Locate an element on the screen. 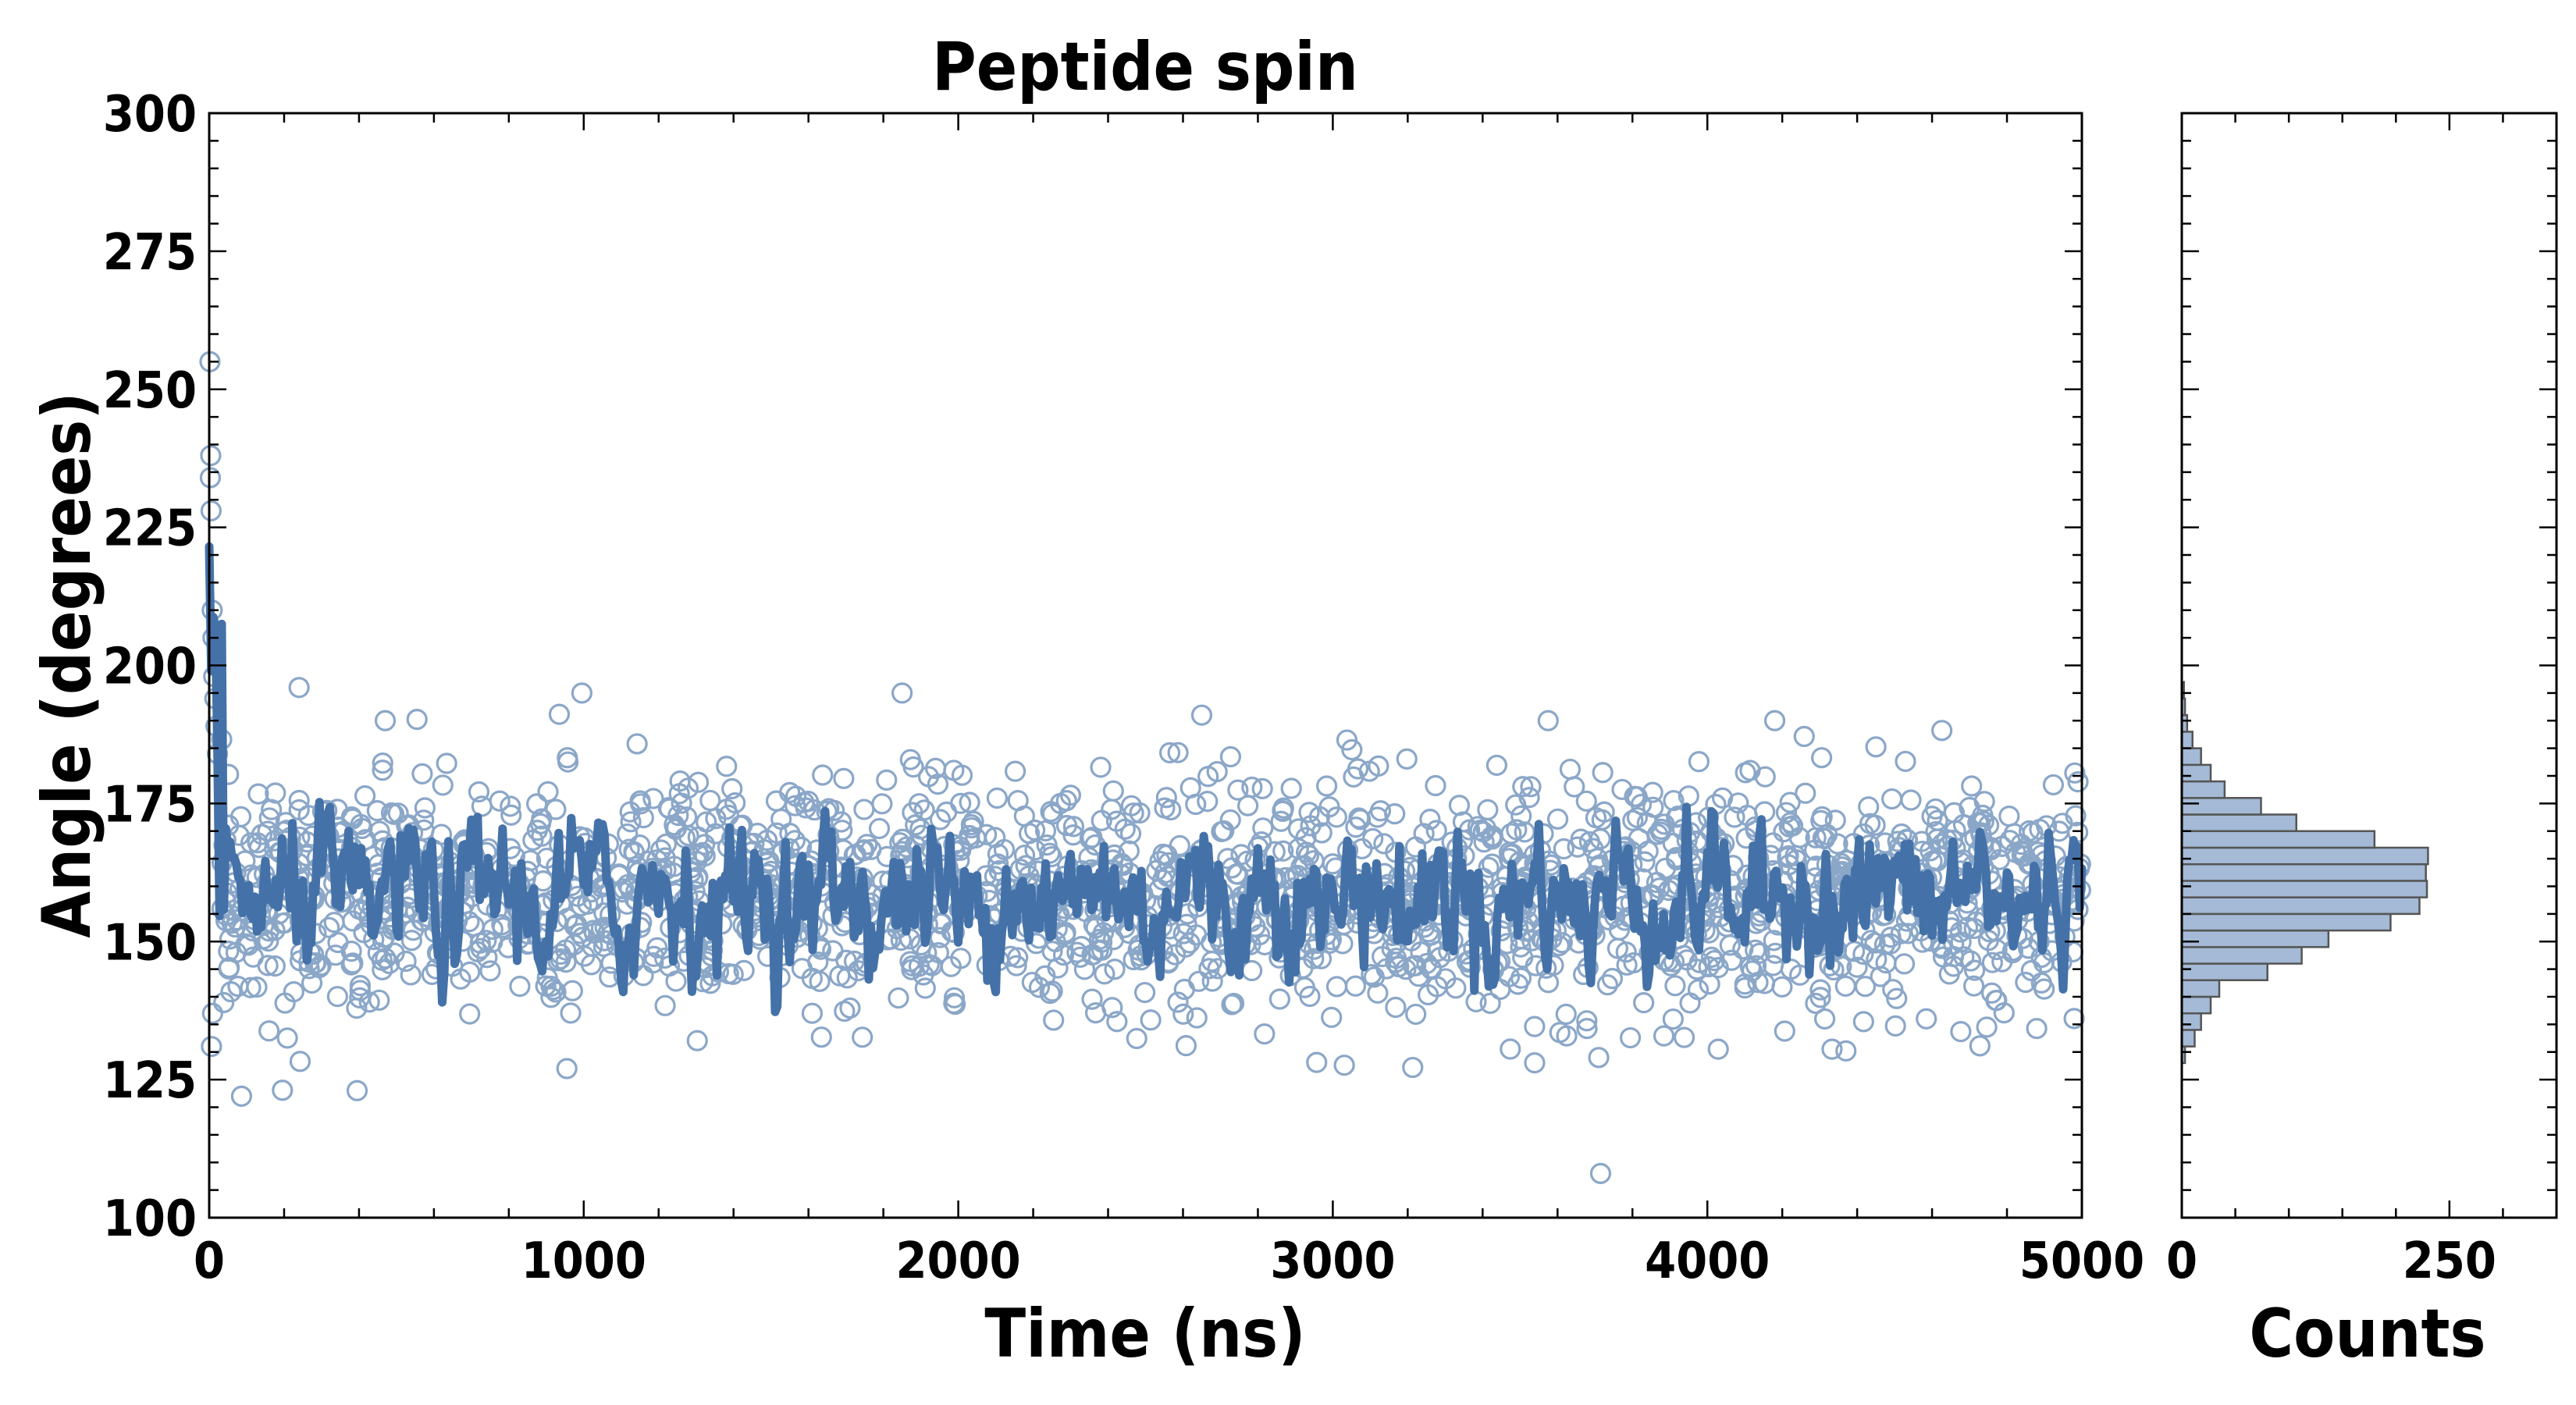 The height and width of the screenshot is (1405, 2576). histogram-frame is located at coordinates (2369, 665).